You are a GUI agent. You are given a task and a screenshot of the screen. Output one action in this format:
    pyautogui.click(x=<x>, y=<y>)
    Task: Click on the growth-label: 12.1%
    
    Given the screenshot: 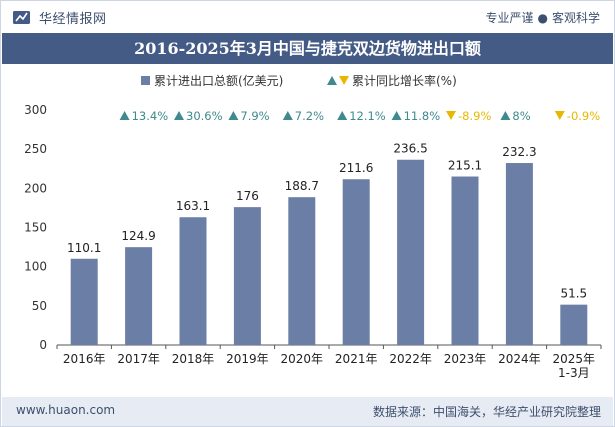 What is the action you would take?
    pyautogui.click(x=367, y=116)
    